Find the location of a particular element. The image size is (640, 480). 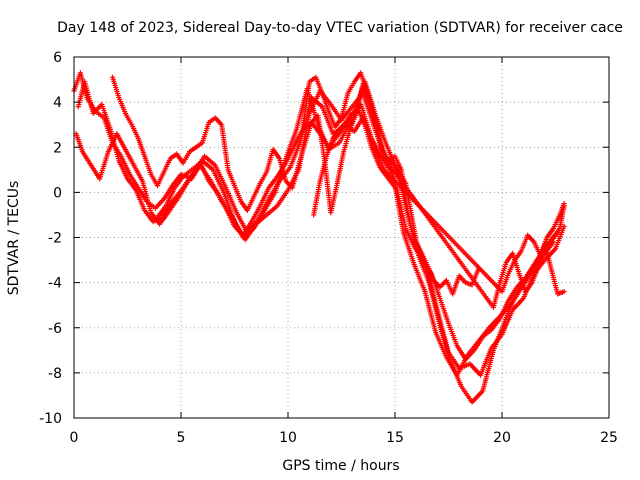

x-tick-label: 5 is located at coordinates (181, 438).